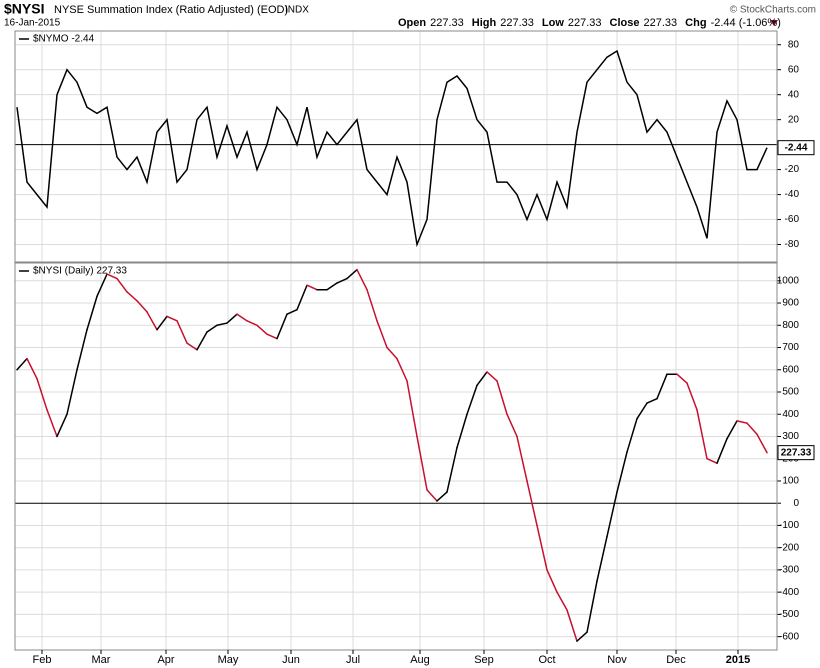  What do you see at coordinates (42, 660) in the screenshot?
I see `x-tick-label: Feb` at bounding box center [42, 660].